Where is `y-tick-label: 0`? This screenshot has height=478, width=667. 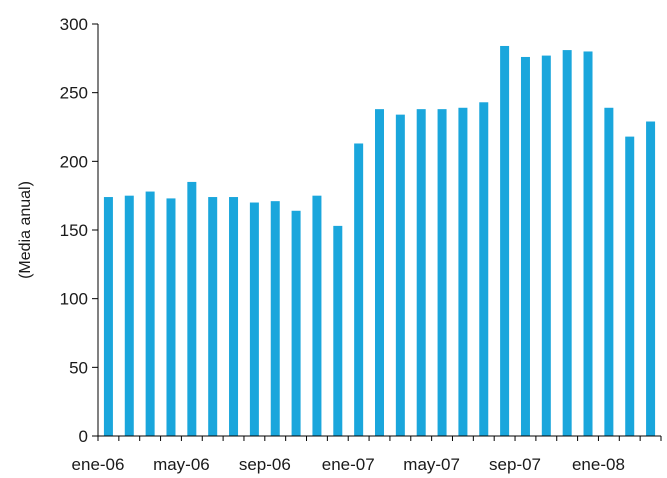
y-tick-label: 0 is located at coordinates (83, 436).